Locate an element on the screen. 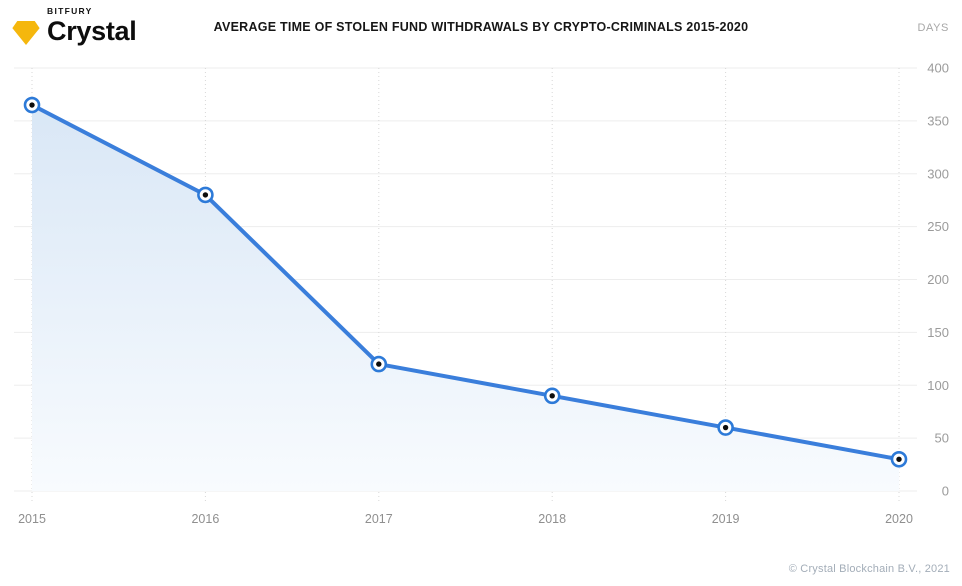 Image resolution: width=962 pixels, height=586 pixels. y-tick-label: 300 is located at coordinates (938, 173).